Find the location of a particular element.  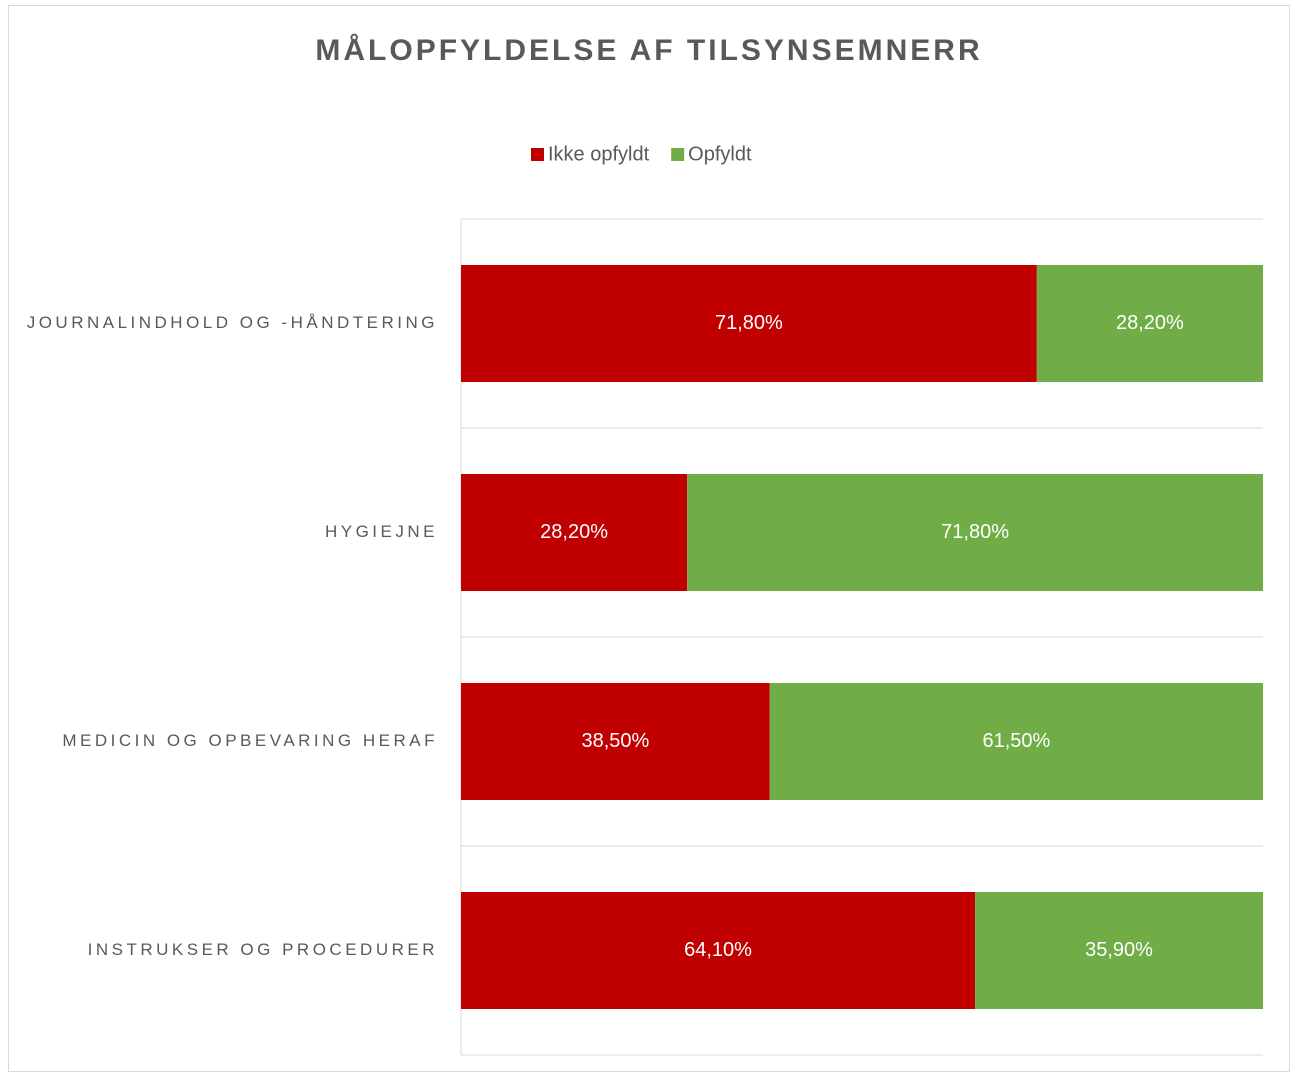

data-label: 61,50% is located at coordinates (1016, 741).